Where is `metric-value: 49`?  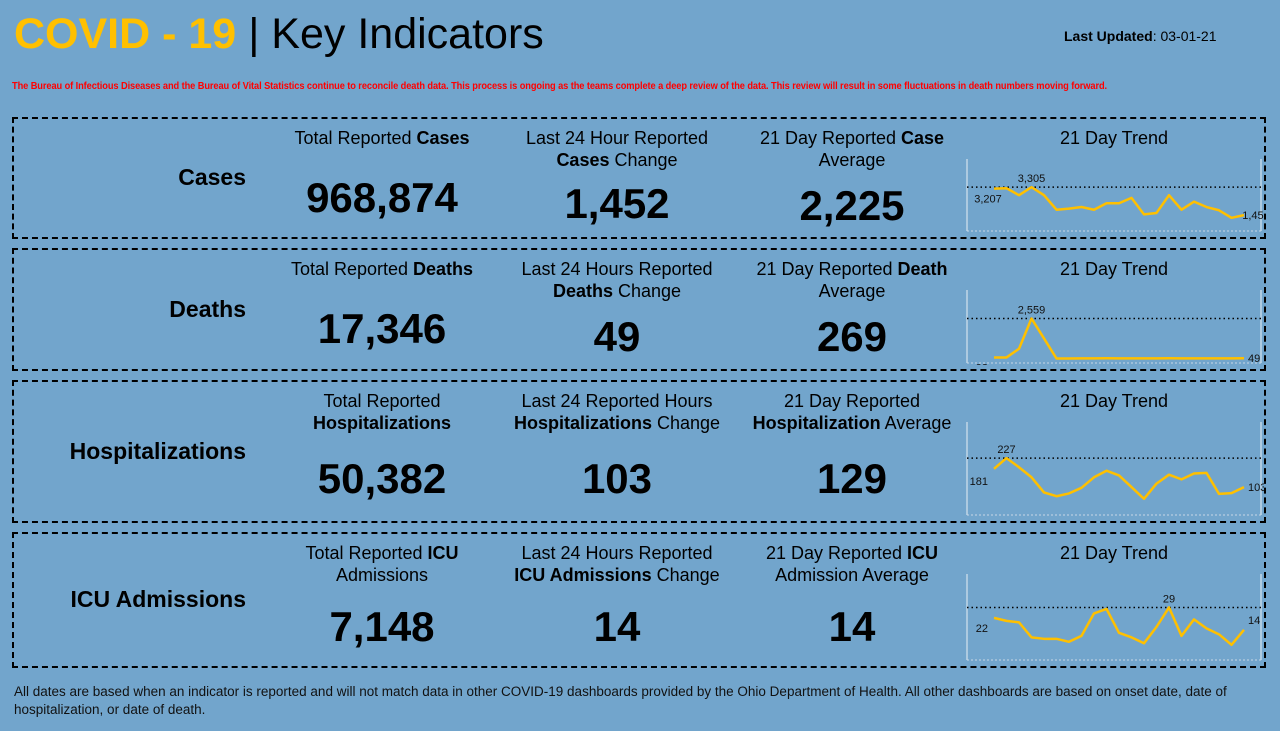 metric-value: 49 is located at coordinates (617, 336).